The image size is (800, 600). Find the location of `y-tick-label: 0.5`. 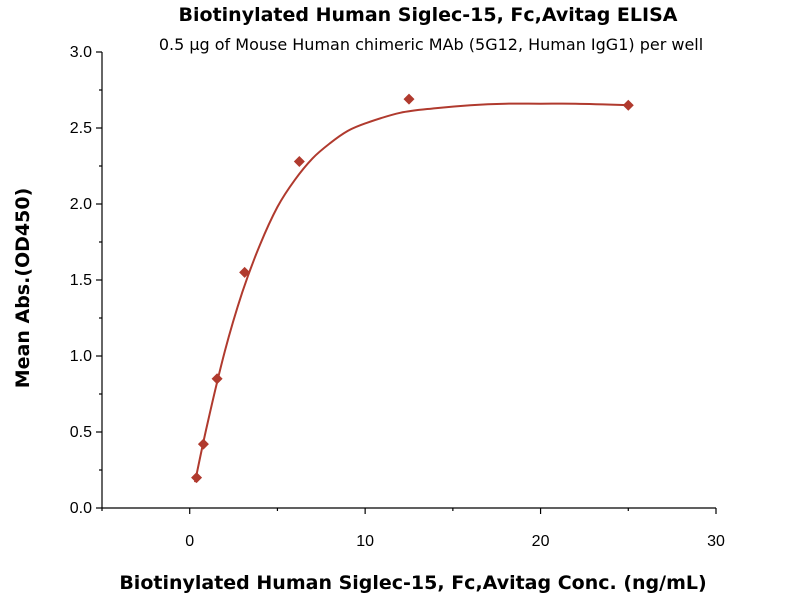

y-tick-label: 0.5 is located at coordinates (81, 432).